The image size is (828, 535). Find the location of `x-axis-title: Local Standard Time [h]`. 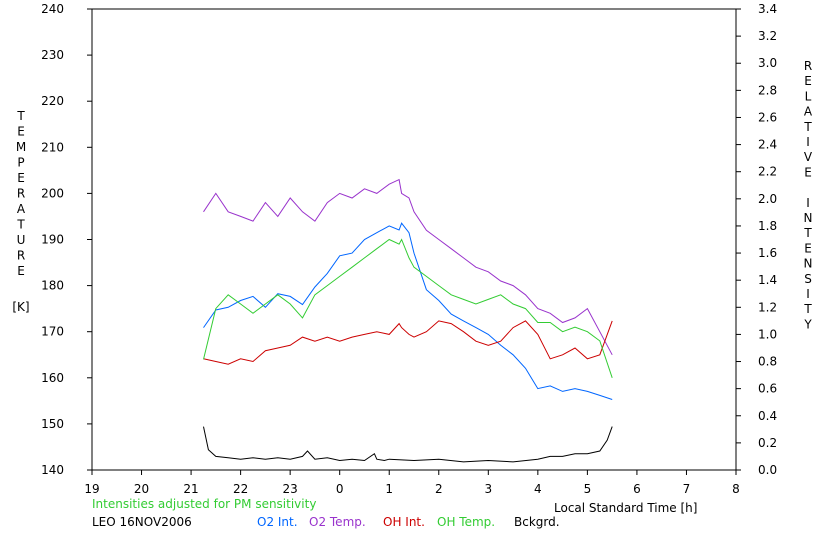

x-axis-title: Local Standard Time [h] is located at coordinates (625, 508).